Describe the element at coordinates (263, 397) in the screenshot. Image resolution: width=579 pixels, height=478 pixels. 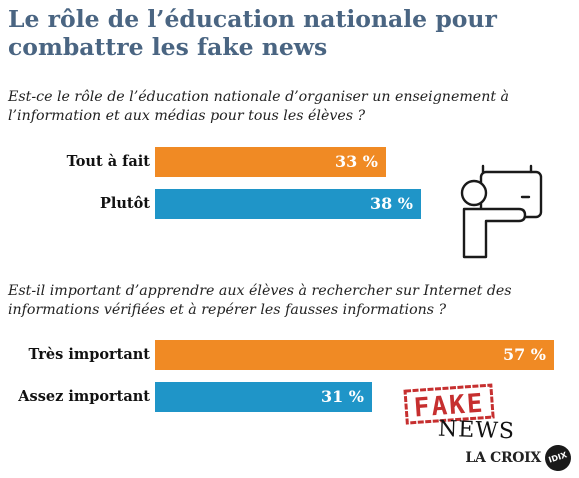
I see `bar: 31 %` at that location.